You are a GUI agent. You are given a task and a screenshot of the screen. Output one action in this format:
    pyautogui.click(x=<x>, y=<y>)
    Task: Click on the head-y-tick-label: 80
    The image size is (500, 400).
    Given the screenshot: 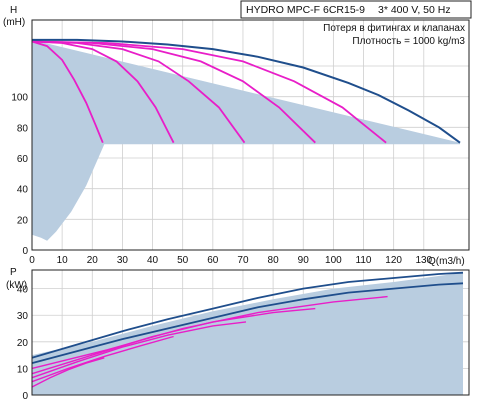 What is the action you would take?
    pyautogui.click(x=23, y=128)
    